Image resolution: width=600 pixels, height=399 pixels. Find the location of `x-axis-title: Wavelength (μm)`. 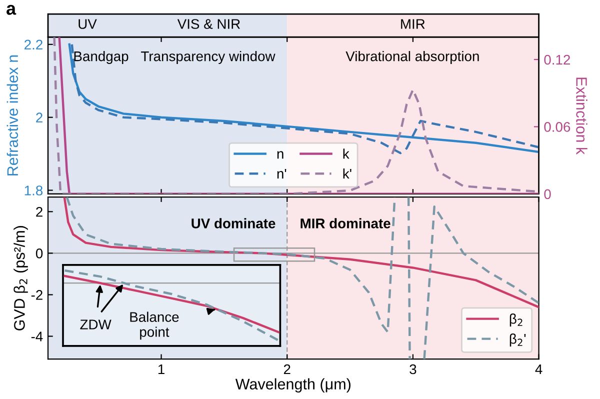

x-axis-title: Wavelength (μm) is located at coordinates (292, 385).